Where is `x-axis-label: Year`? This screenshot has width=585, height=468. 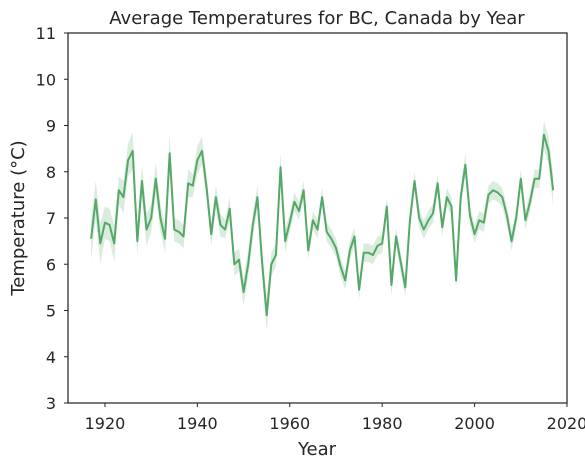
x-axis-label: Year is located at coordinates (317, 449).